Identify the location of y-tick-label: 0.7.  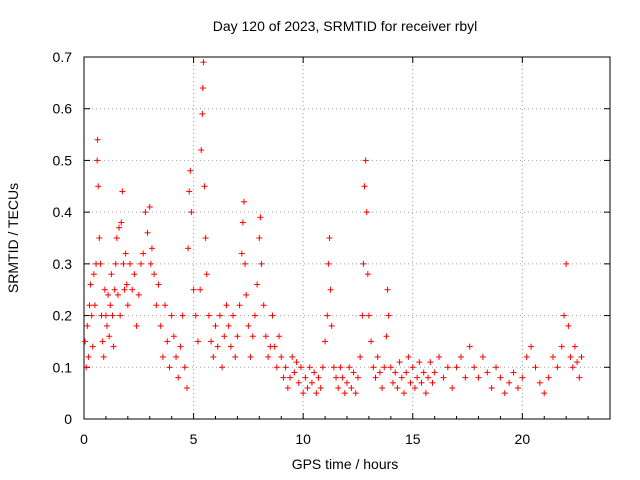
(63, 57).